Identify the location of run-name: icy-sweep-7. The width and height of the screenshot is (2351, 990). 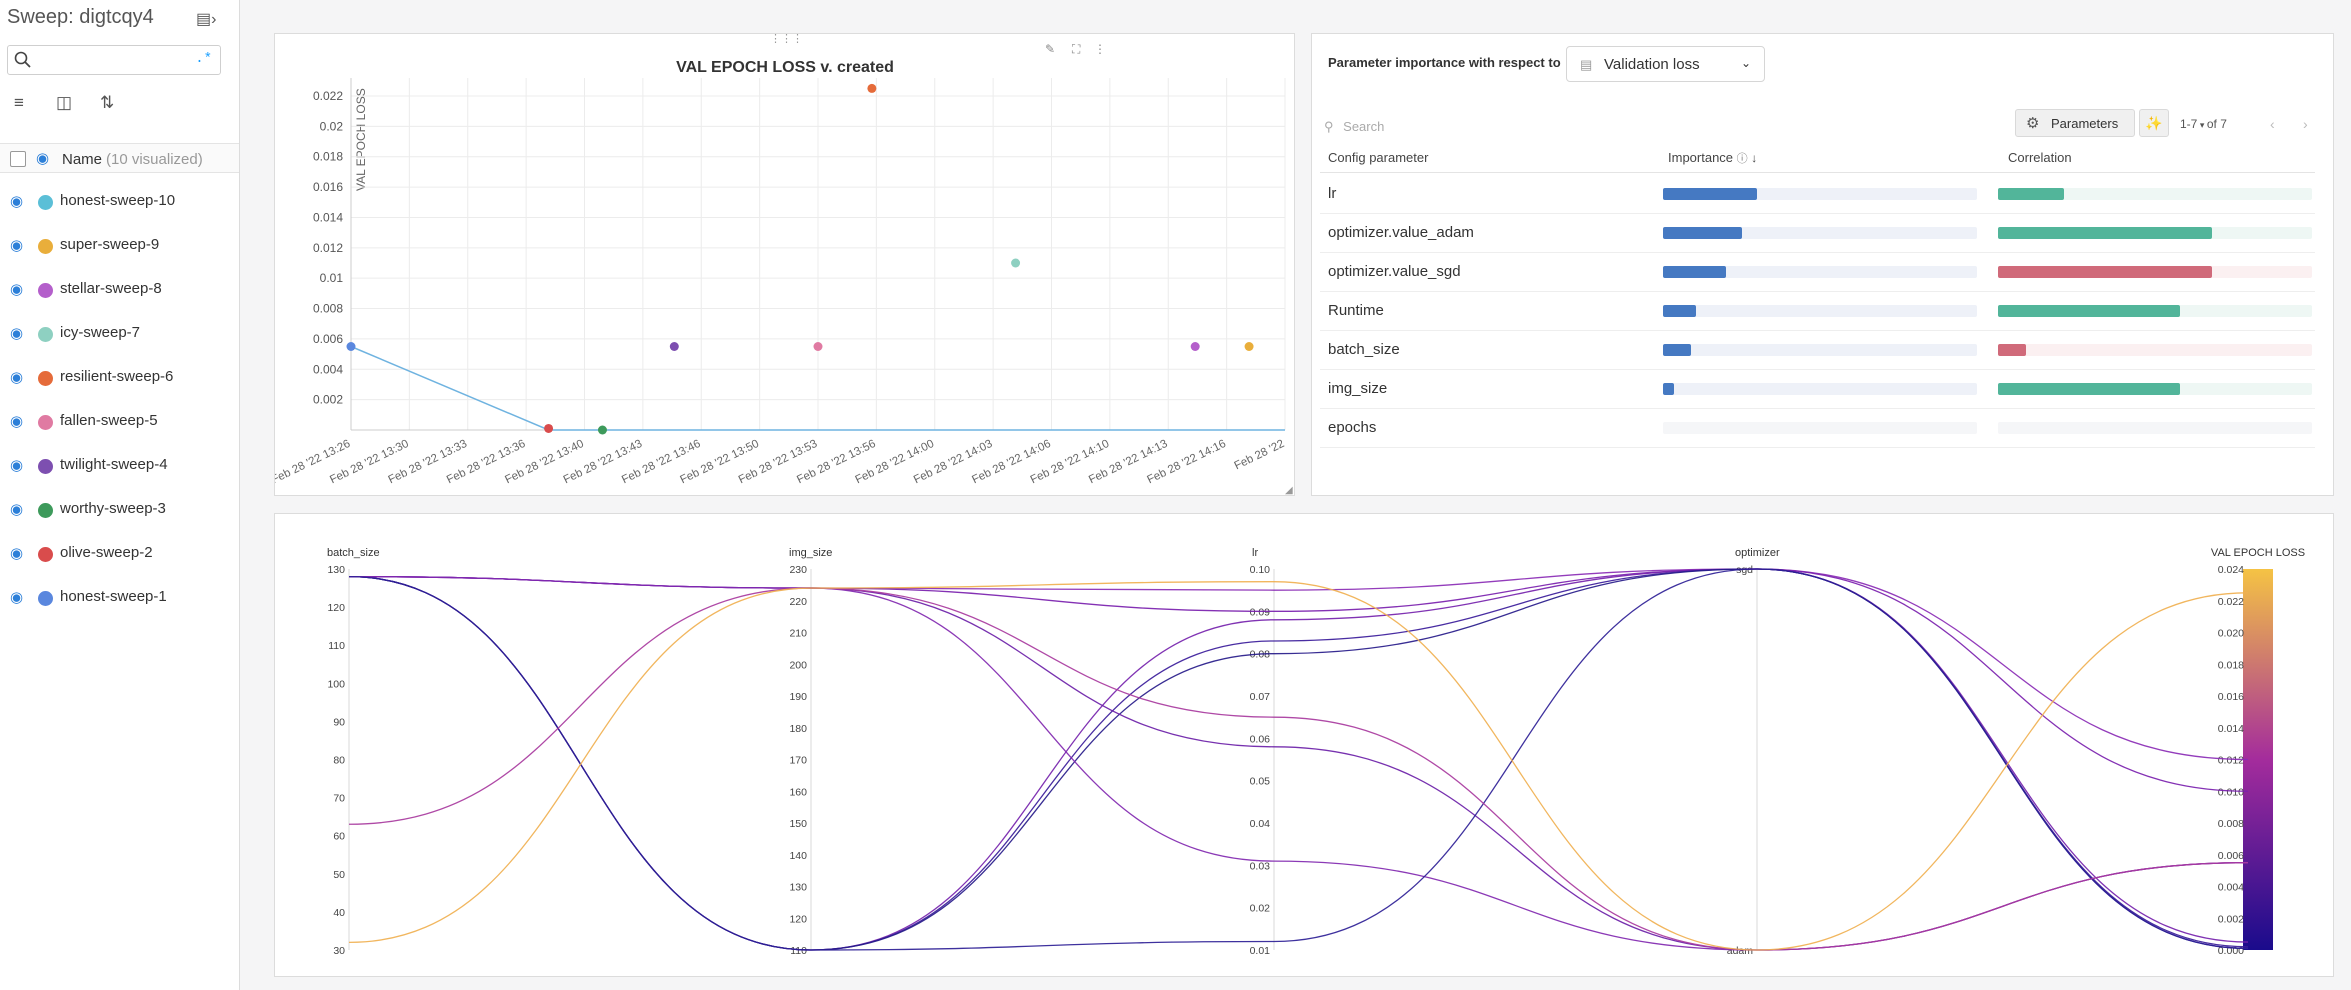
(100, 332).